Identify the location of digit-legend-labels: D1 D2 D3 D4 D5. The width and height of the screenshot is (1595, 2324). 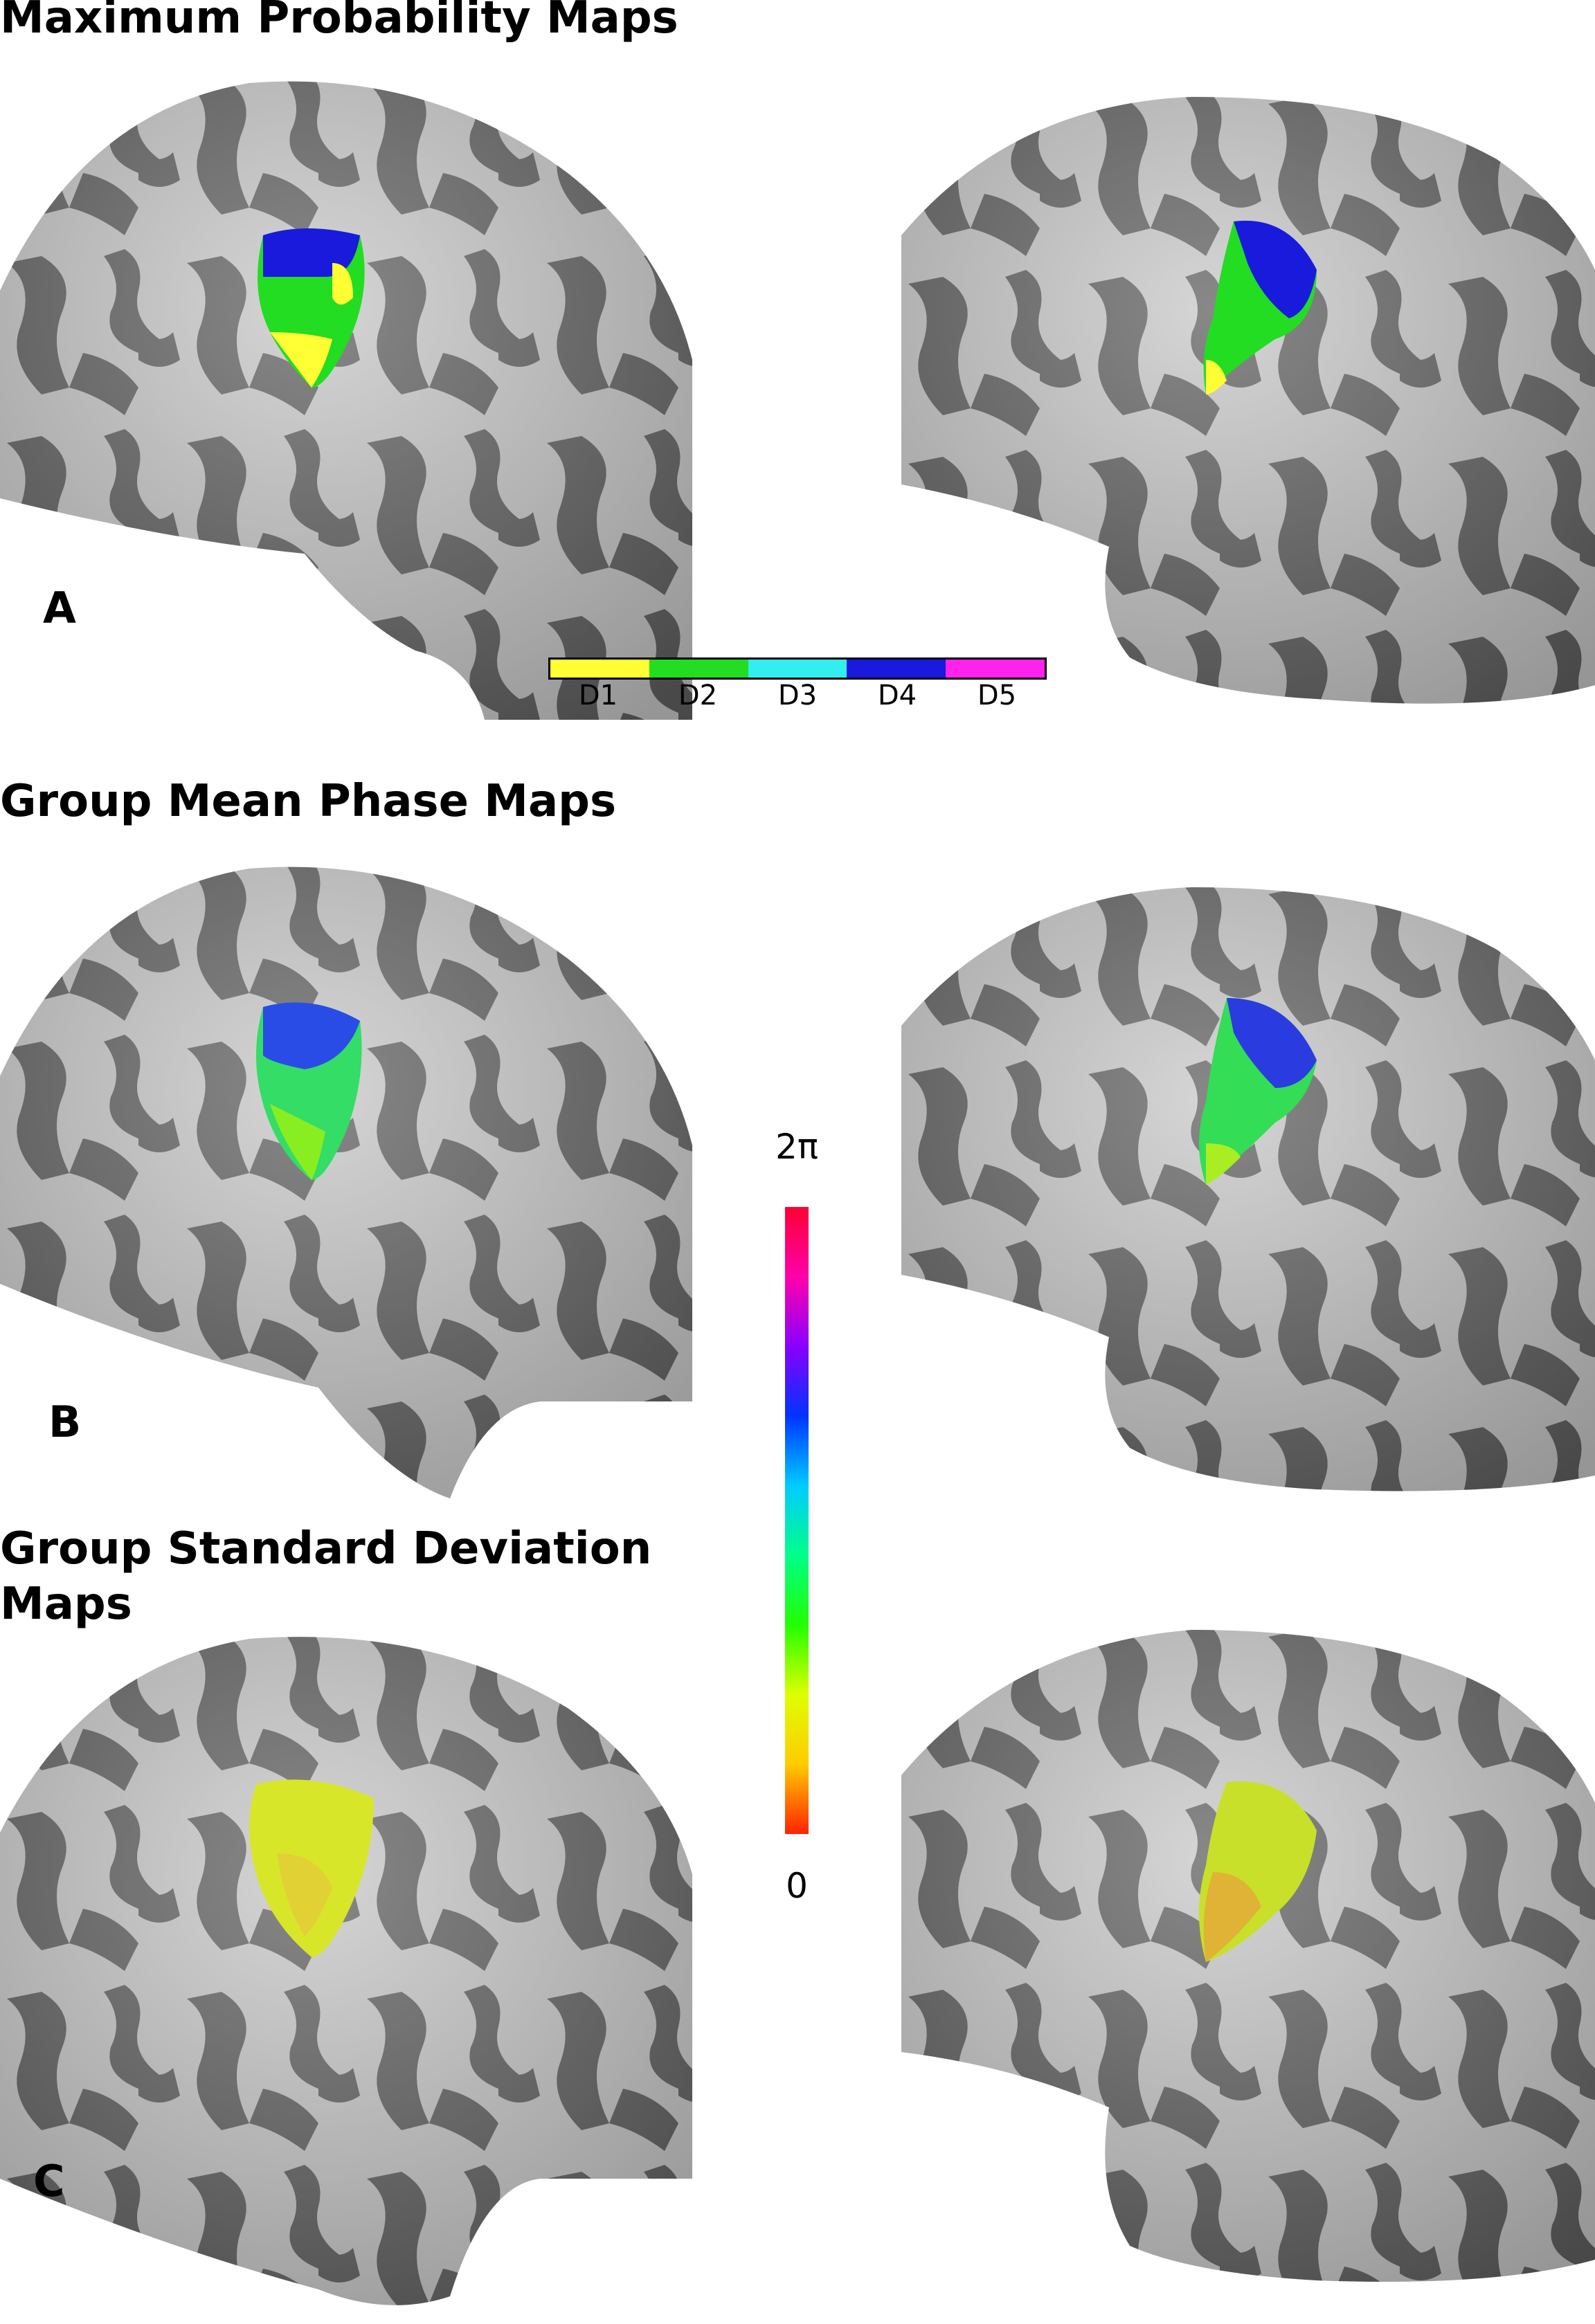
(797, 695).